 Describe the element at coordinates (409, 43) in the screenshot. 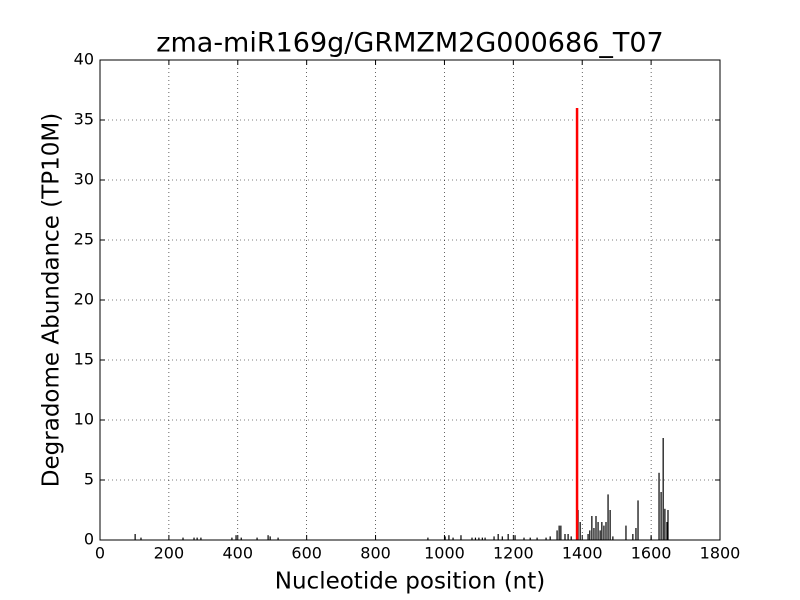

I see `chart-title: zma-miR169g/GRMZM2G000686_T07` at that location.